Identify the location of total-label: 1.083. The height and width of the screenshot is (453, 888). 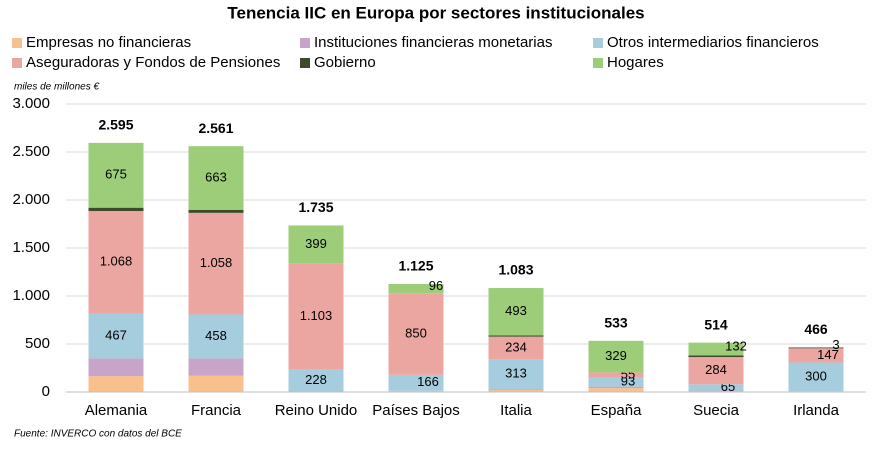
(515, 270).